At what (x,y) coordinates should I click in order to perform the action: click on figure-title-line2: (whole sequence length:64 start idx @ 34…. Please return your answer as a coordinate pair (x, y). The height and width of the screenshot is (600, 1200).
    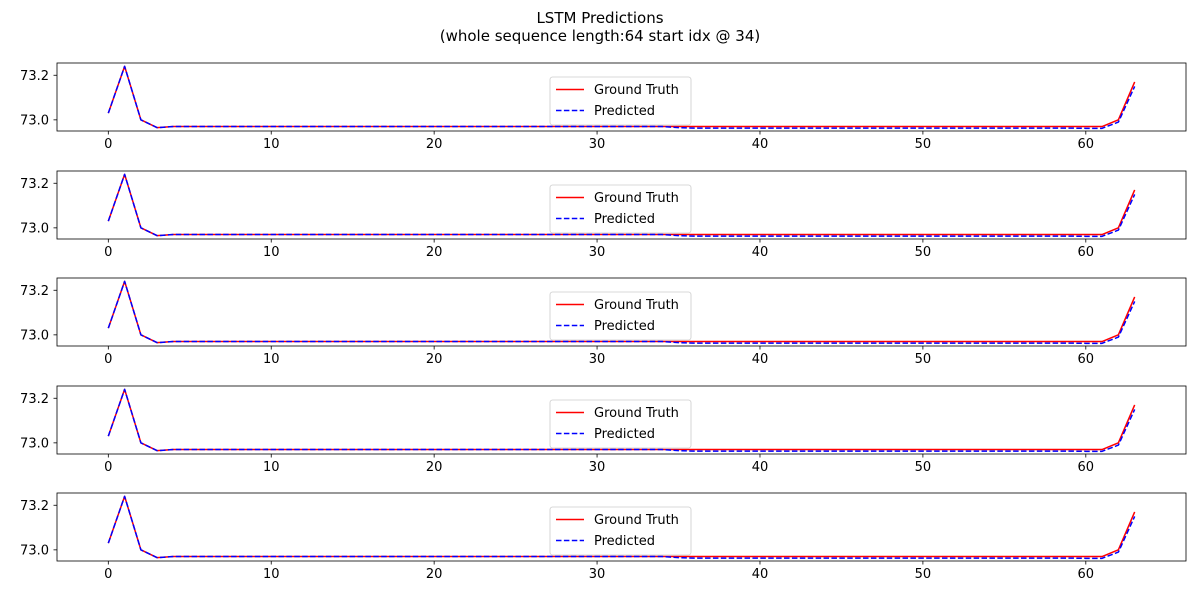
    Looking at the image, I should click on (600, 36).